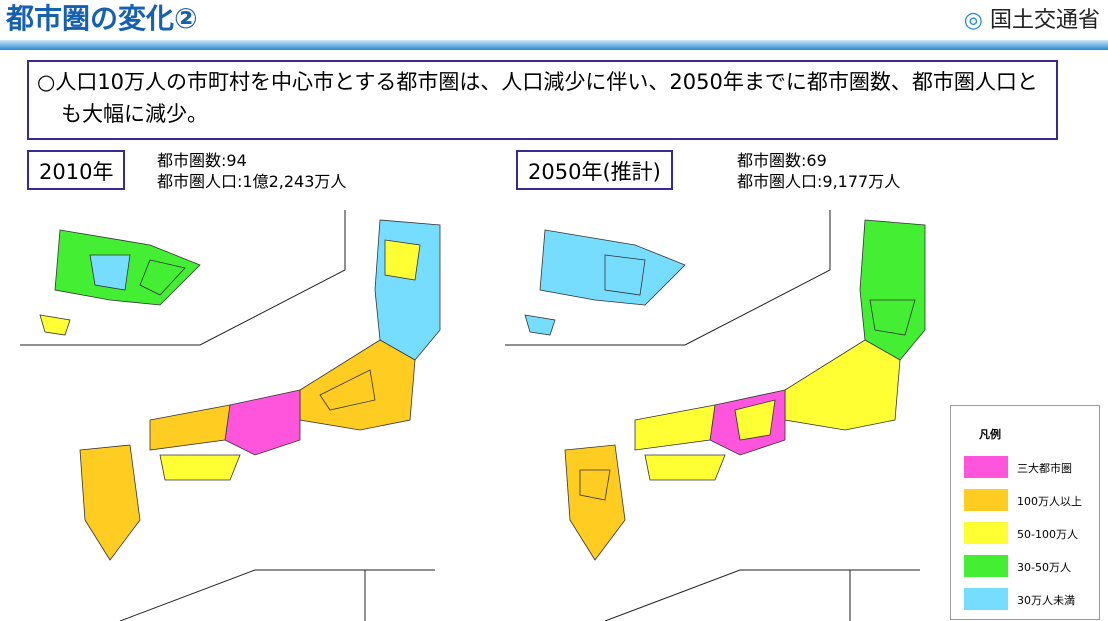  What do you see at coordinates (818, 171) in the screenshot?
I see `stats: 都市圏数:69 都市圏人口:9,177万人` at bounding box center [818, 171].